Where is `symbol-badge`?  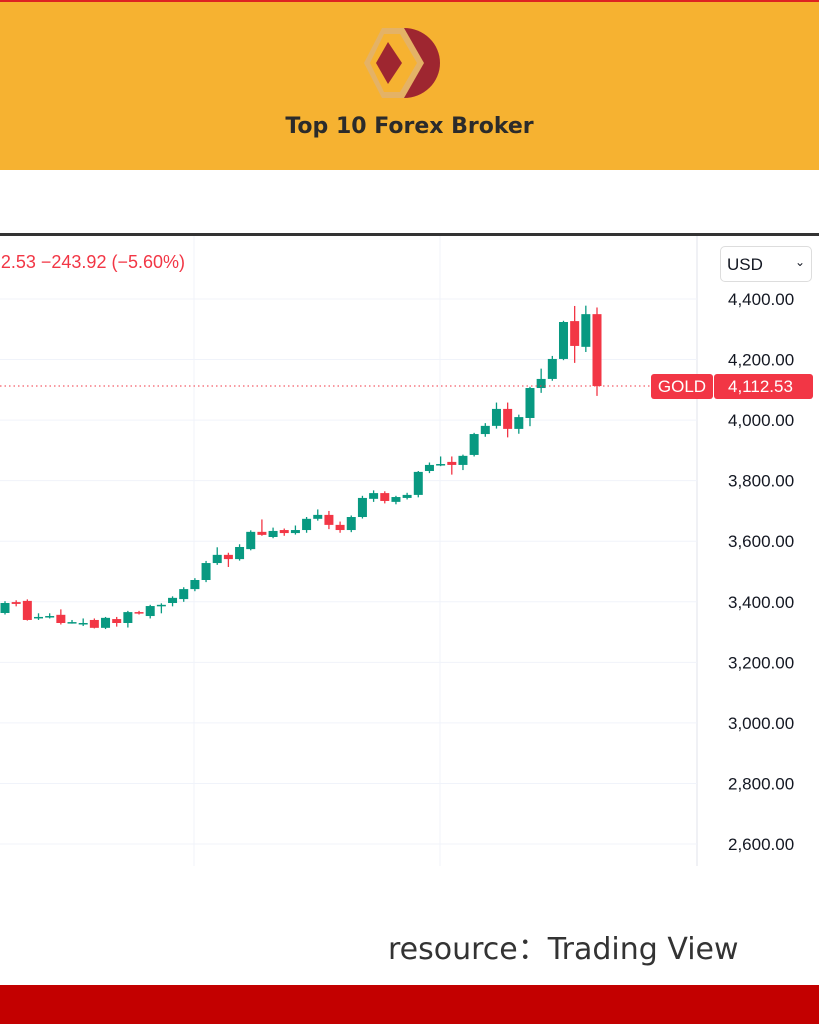 symbol-badge is located at coordinates (682, 387).